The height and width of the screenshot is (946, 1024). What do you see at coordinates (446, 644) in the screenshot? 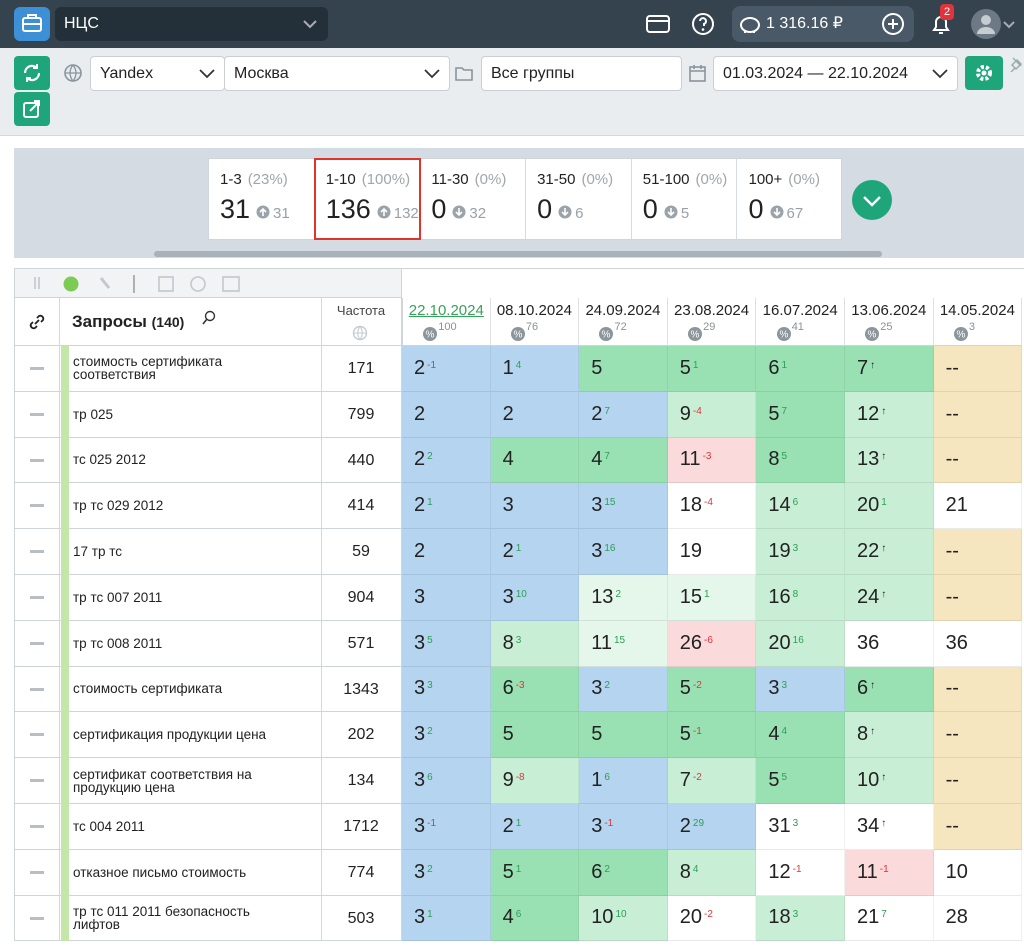
I see `position-cell: 35` at bounding box center [446, 644].